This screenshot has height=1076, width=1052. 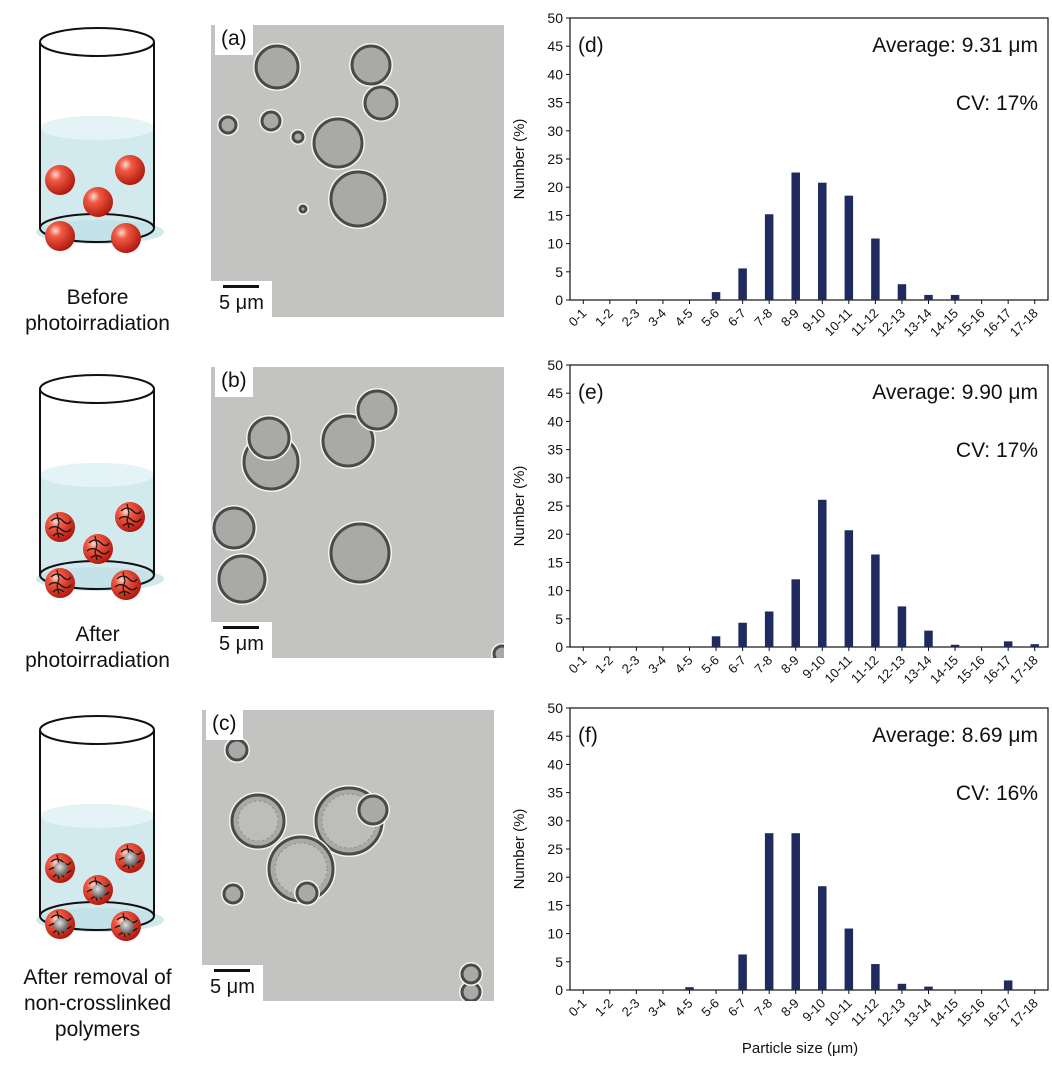 What do you see at coordinates (555, 18) in the screenshot?
I see `y-tick-label: 50` at bounding box center [555, 18].